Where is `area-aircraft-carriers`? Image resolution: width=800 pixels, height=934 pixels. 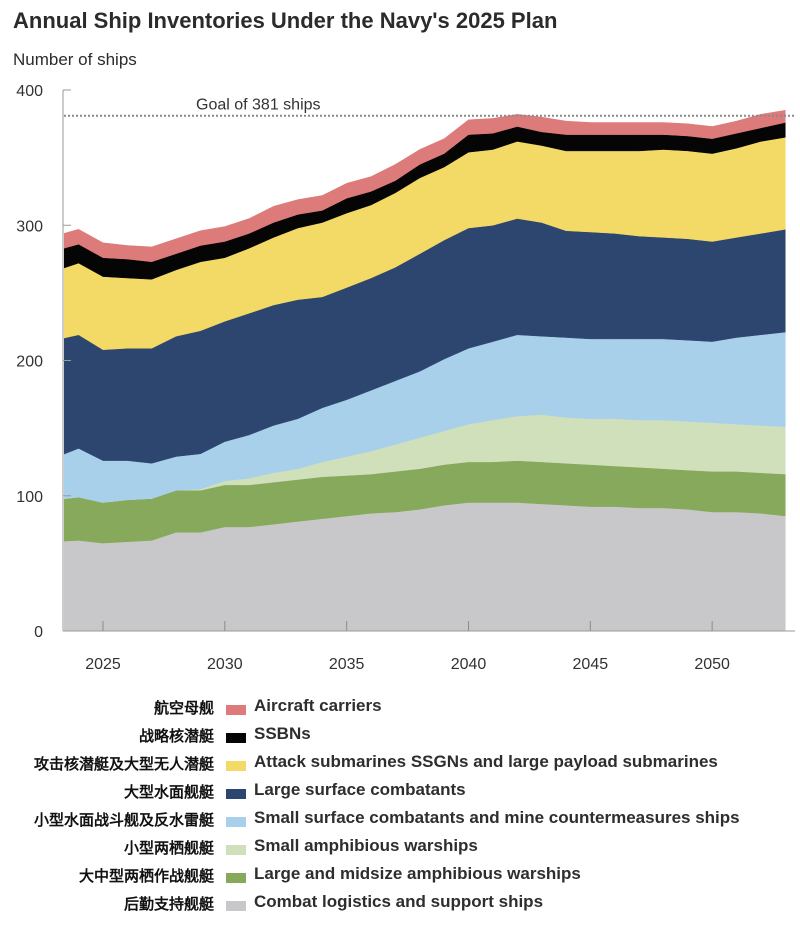 area-aircraft-carriers is located at coordinates (425, 186).